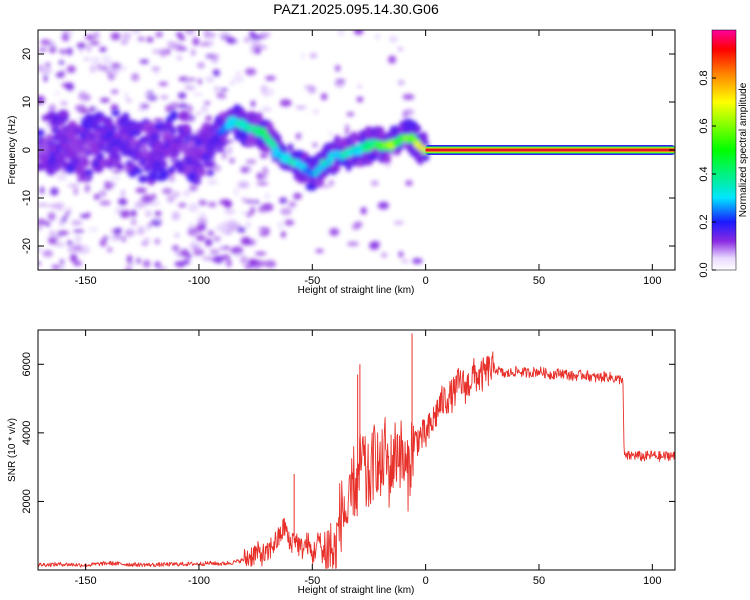 The height and width of the screenshot is (600, 750). What do you see at coordinates (704, 269) in the screenshot?
I see `colorbar-tick-label: 0.0` at bounding box center [704, 269].